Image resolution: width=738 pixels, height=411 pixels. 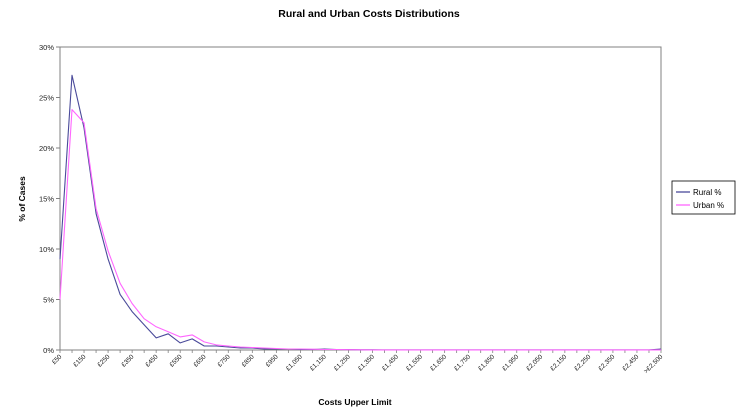 What do you see at coordinates (103, 360) in the screenshot?
I see `x-tick-label: £250` at bounding box center [103, 360].